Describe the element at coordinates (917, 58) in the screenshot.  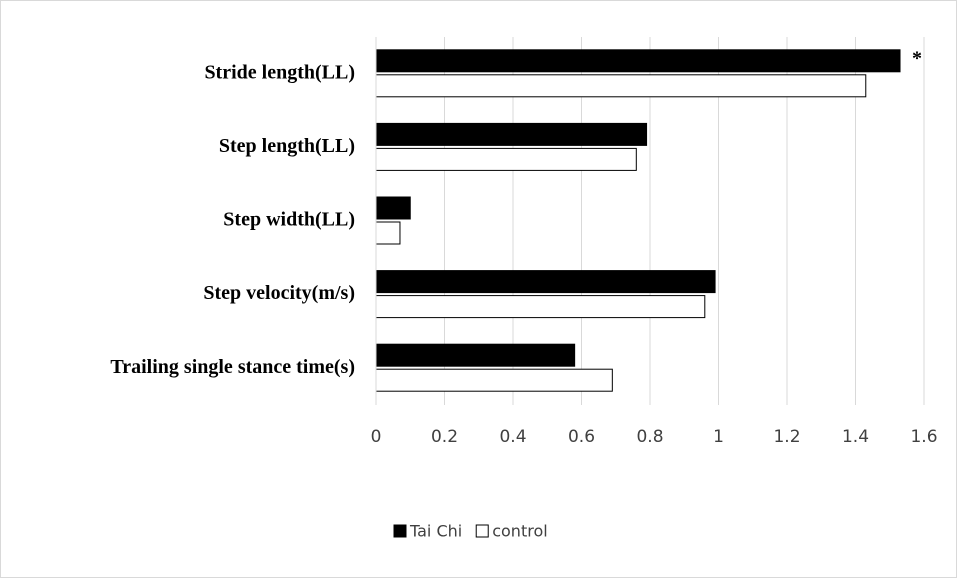
I see `annotation: *` at that location.